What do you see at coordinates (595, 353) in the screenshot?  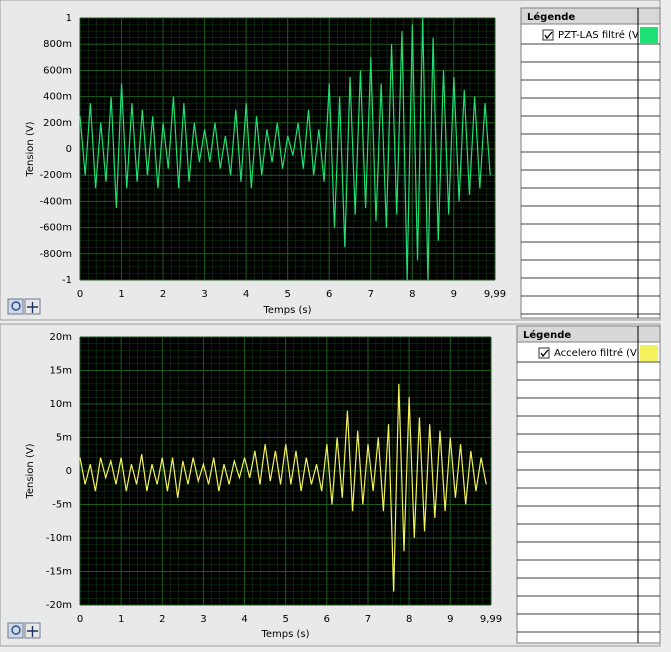 I see `legend-entry: Accelero filtré (V` at bounding box center [595, 353].